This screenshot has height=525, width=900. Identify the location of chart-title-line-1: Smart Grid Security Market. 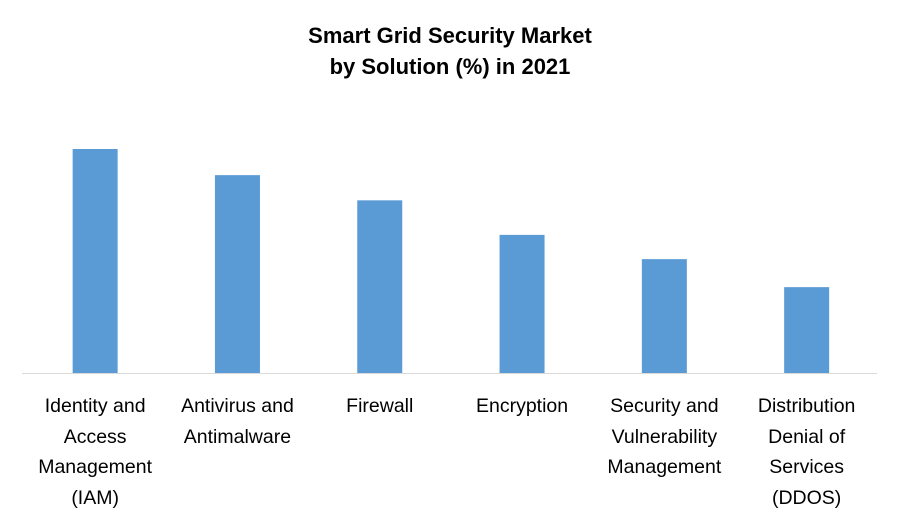
(450, 35).